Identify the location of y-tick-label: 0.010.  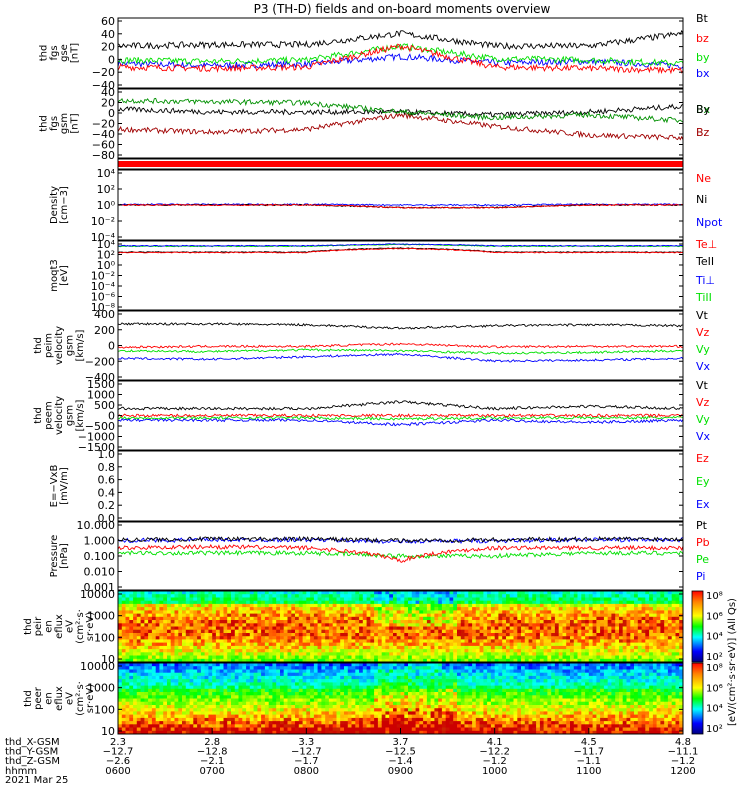
(100, 572).